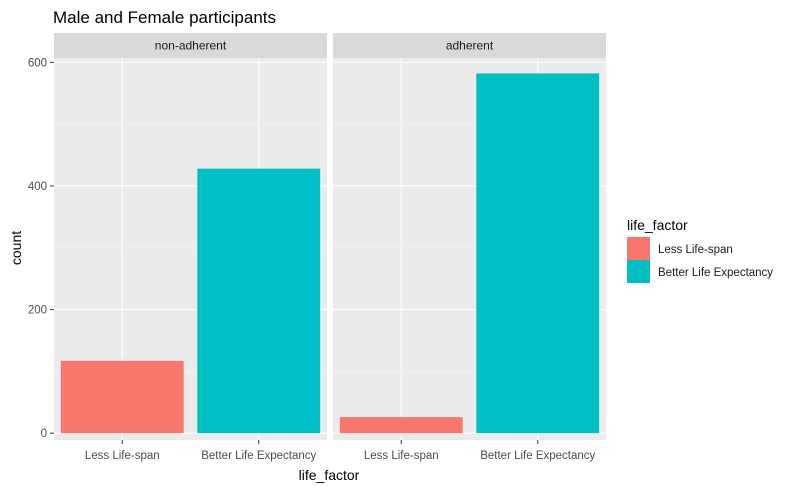 The height and width of the screenshot is (487, 792). What do you see at coordinates (44, 434) in the screenshot?
I see `y-tick-label: 0` at bounding box center [44, 434].